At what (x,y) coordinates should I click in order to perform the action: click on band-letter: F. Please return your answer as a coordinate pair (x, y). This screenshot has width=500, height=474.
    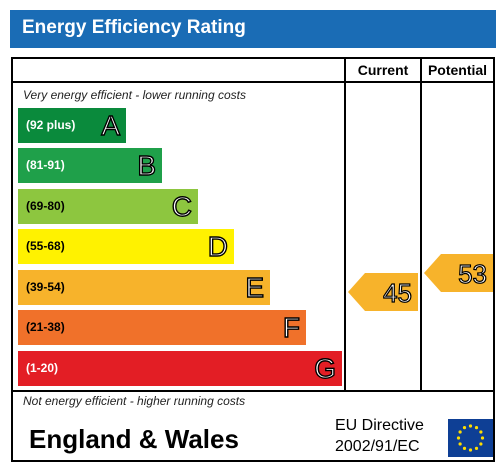
    Looking at the image, I should click on (291, 327).